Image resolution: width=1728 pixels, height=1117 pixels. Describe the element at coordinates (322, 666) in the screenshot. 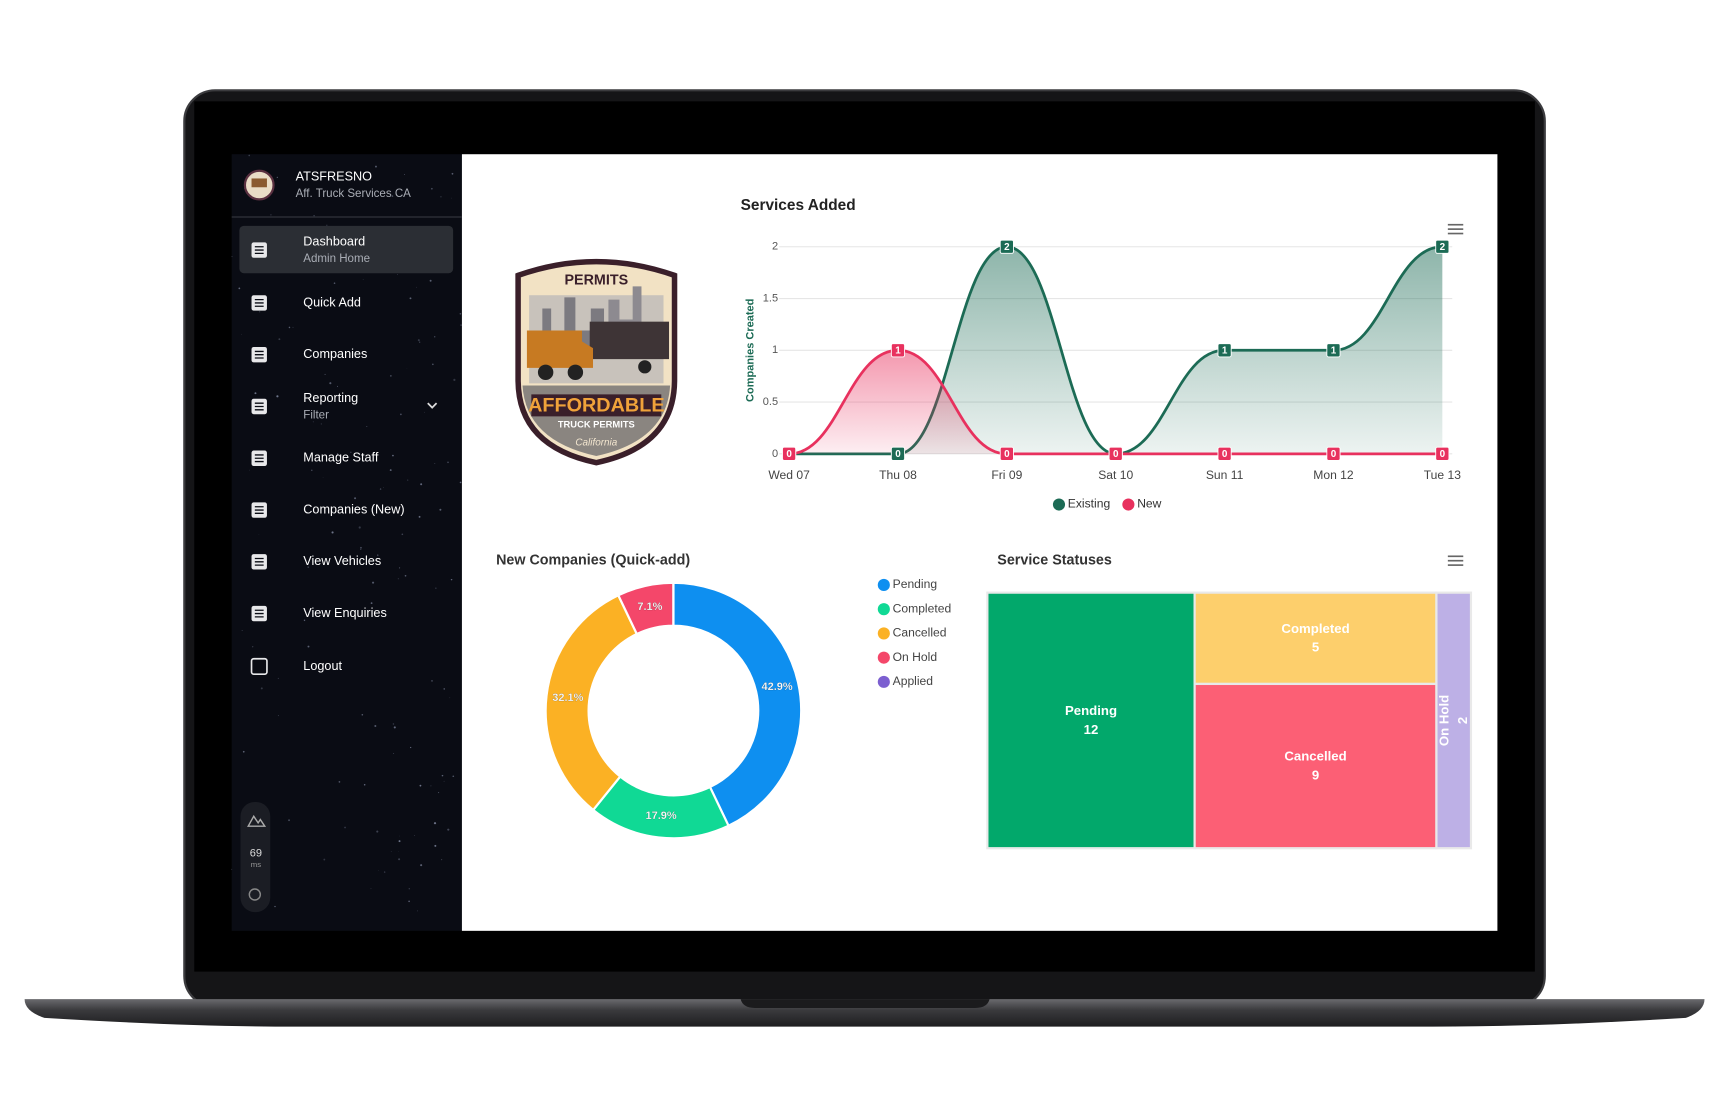

I see `nav-label: Logout` at that location.